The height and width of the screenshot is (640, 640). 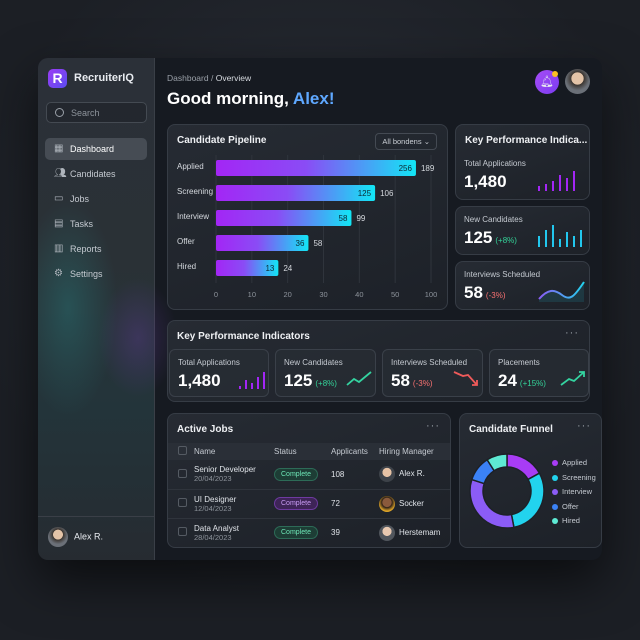 I want to click on bar-value-label: 13, so click(x=269, y=268).